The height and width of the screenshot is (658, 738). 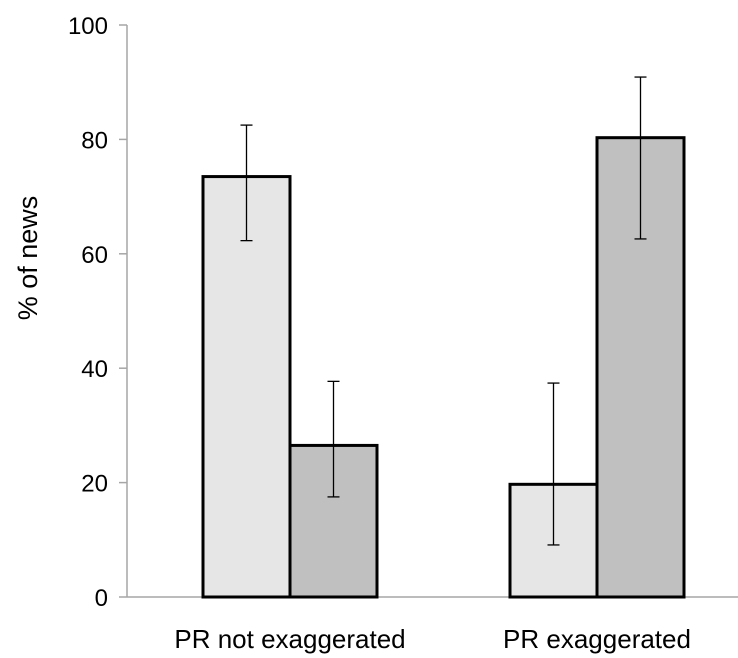 What do you see at coordinates (94, 255) in the screenshot?
I see `y-tick-label: 60` at bounding box center [94, 255].